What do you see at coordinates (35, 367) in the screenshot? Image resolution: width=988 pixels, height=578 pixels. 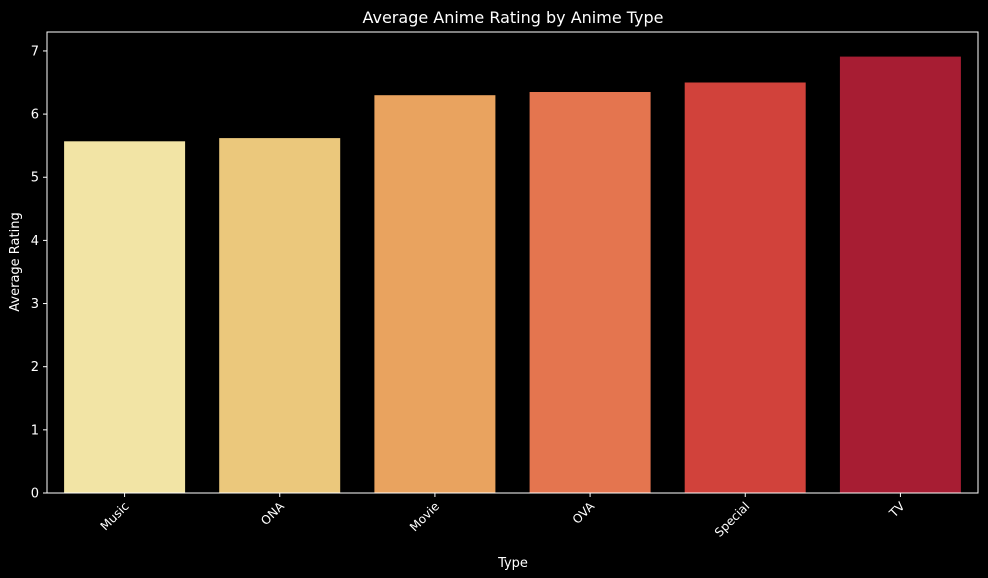 I see `y-tick-label: 2` at bounding box center [35, 367].